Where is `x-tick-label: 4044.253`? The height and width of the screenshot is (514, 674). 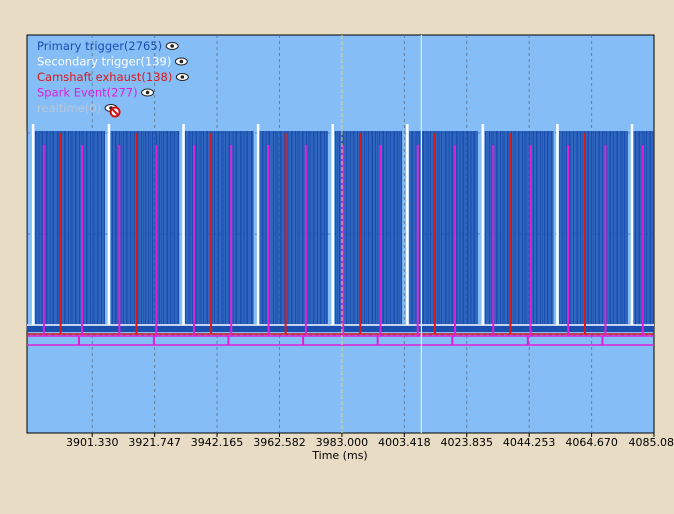 x-tick-label: 4044.253 is located at coordinates (529, 442).